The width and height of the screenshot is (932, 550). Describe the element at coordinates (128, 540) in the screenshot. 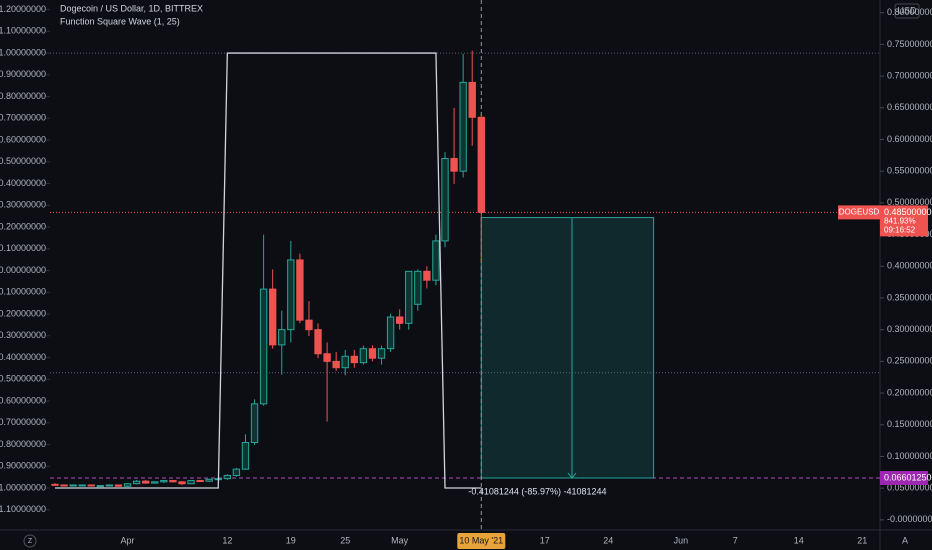

I see `x-tick-label: Apr` at that location.